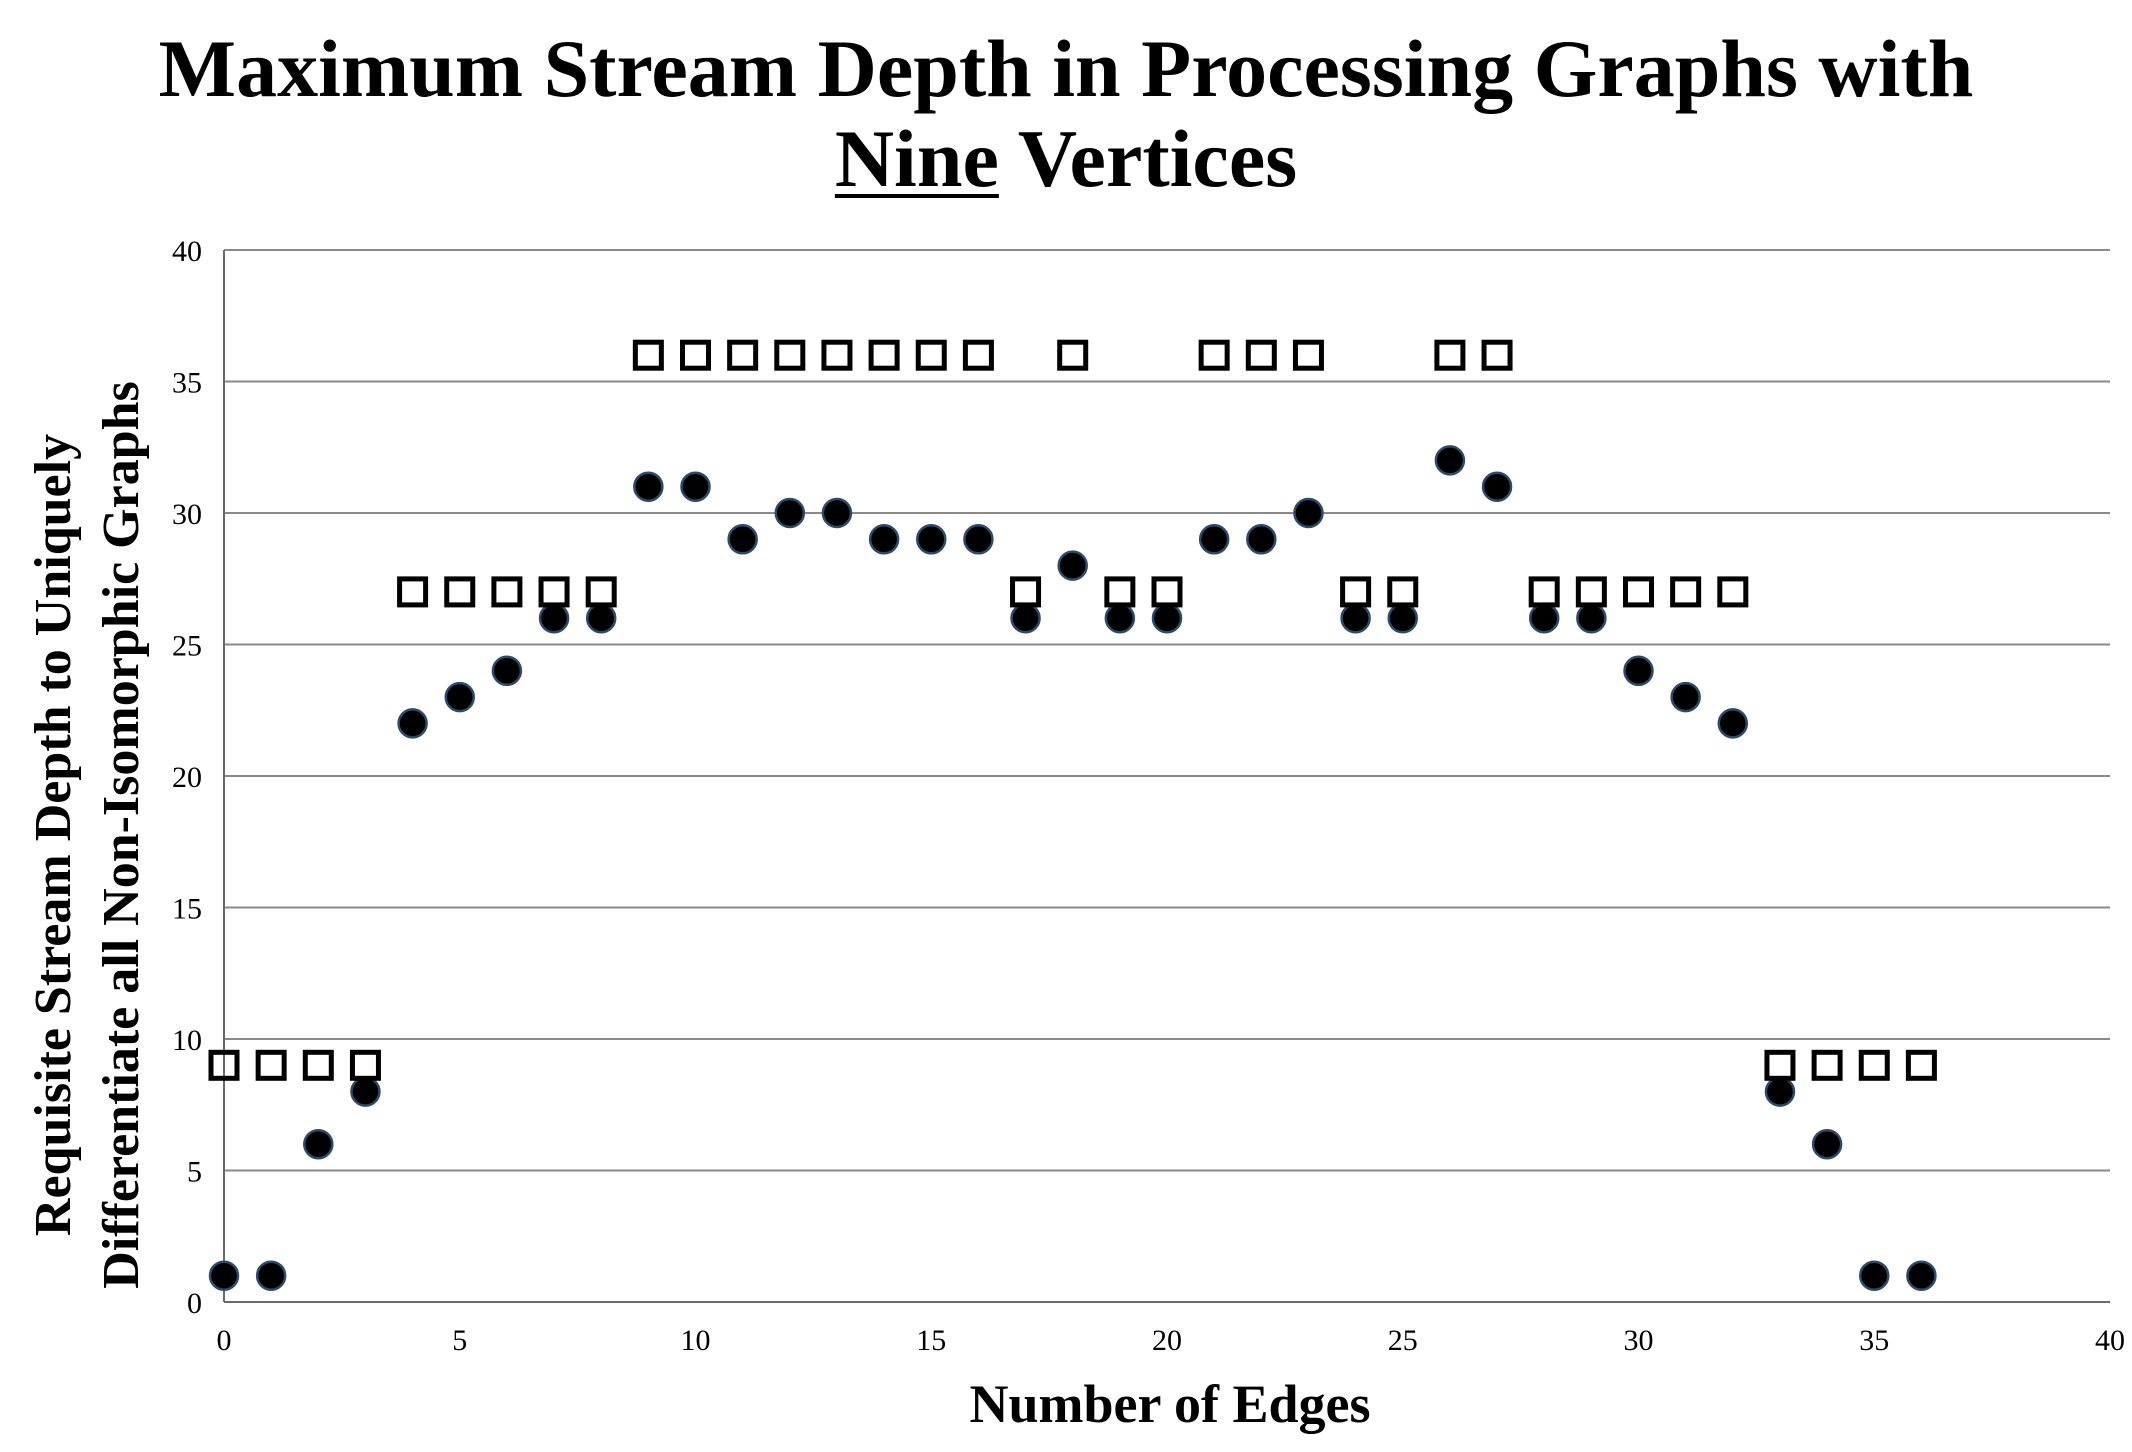 The image size is (2132, 1452). What do you see at coordinates (696, 1340) in the screenshot?
I see `x-tick-label-10: 10` at bounding box center [696, 1340].